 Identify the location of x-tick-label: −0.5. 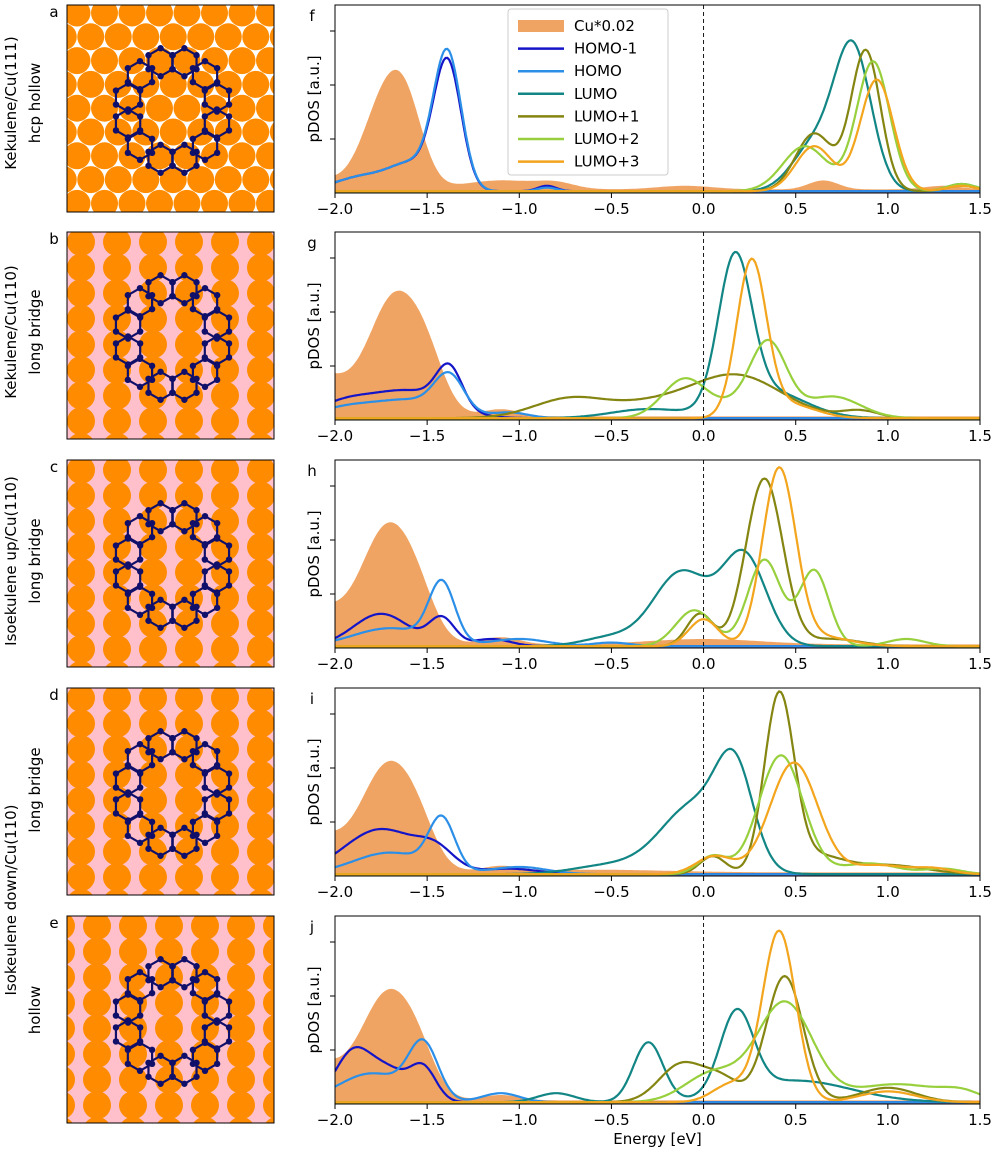
(611, 436).